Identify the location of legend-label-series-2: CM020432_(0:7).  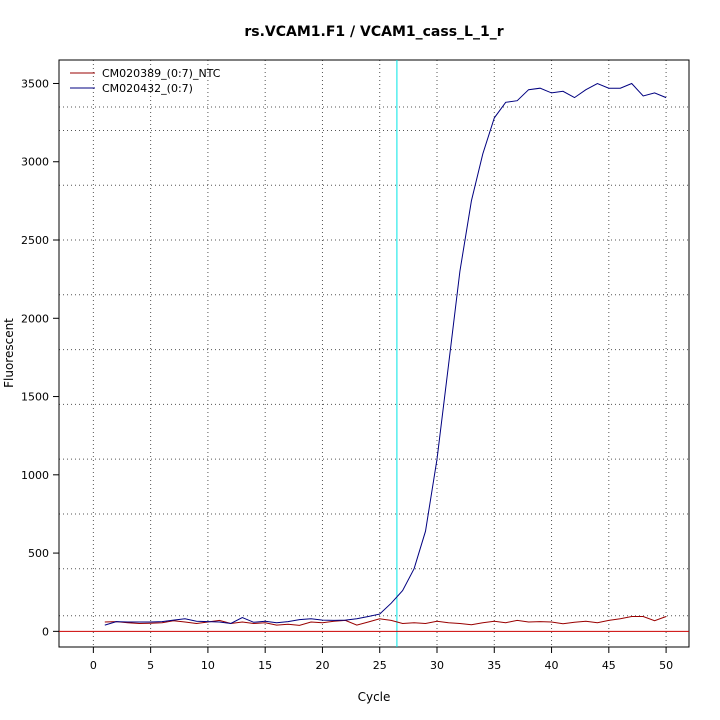
(147, 88).